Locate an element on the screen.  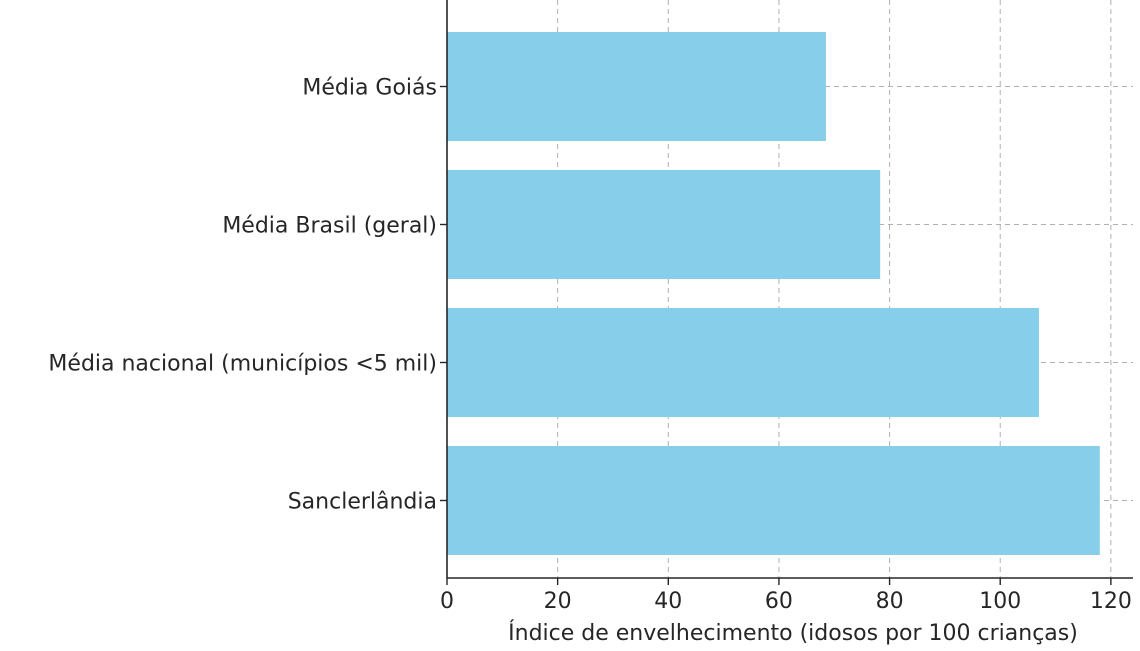
x-tick-label: 100 is located at coordinates (1000, 601).